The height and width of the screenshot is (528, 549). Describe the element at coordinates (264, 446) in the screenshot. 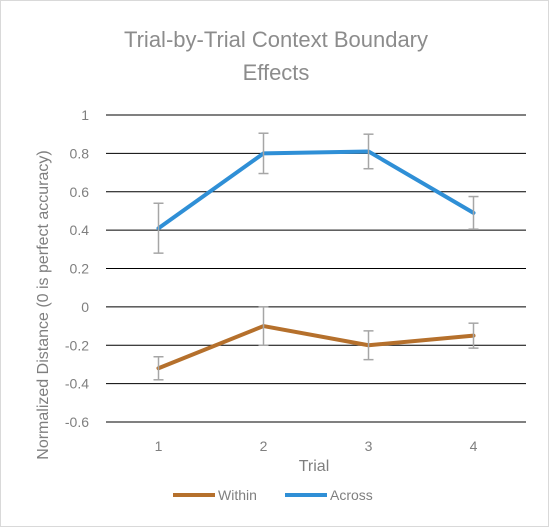

I see `x-tick-label: 2` at that location.